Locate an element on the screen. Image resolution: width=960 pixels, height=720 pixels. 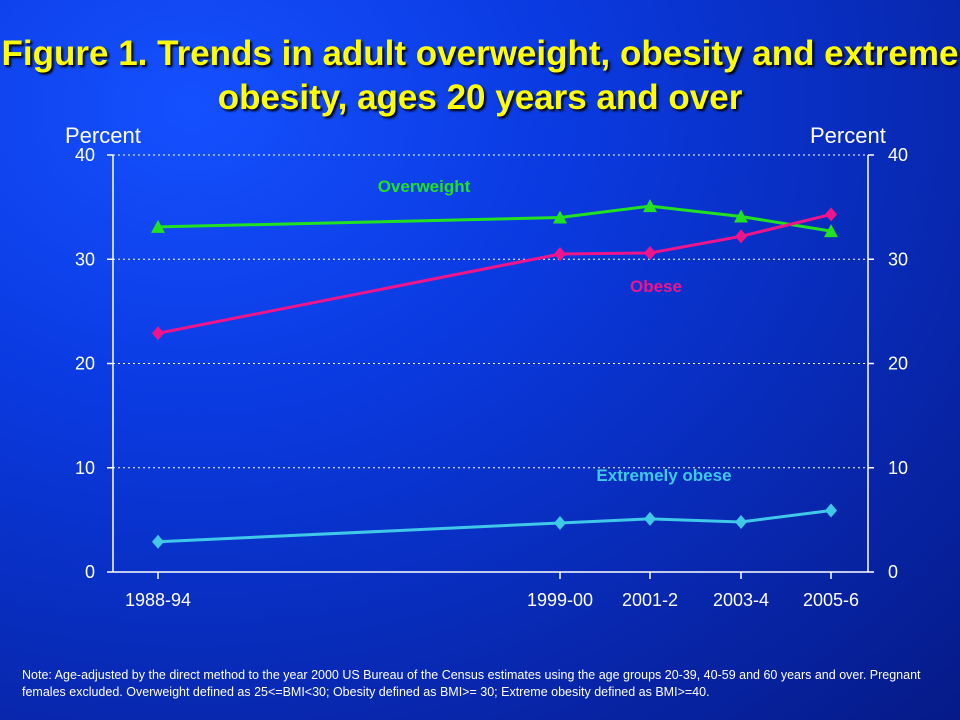
y-tick-label-right: 20 is located at coordinates (898, 364).